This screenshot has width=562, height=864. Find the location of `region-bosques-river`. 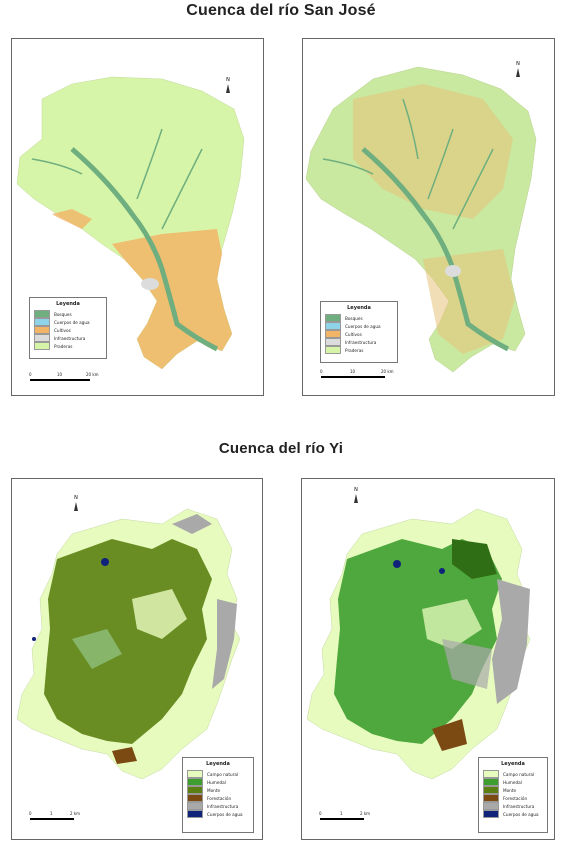

region-bosques-river is located at coordinates (144, 249).